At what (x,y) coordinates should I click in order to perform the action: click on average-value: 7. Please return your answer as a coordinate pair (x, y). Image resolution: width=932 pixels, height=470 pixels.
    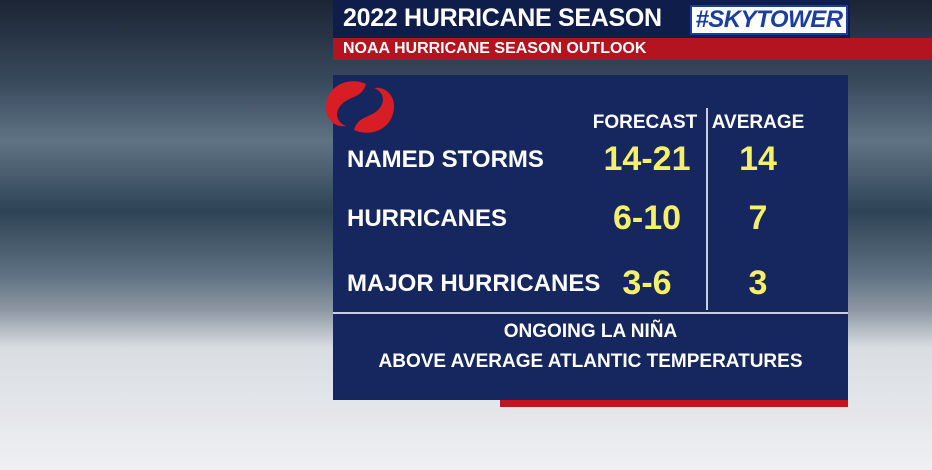
    Looking at the image, I should click on (758, 218).